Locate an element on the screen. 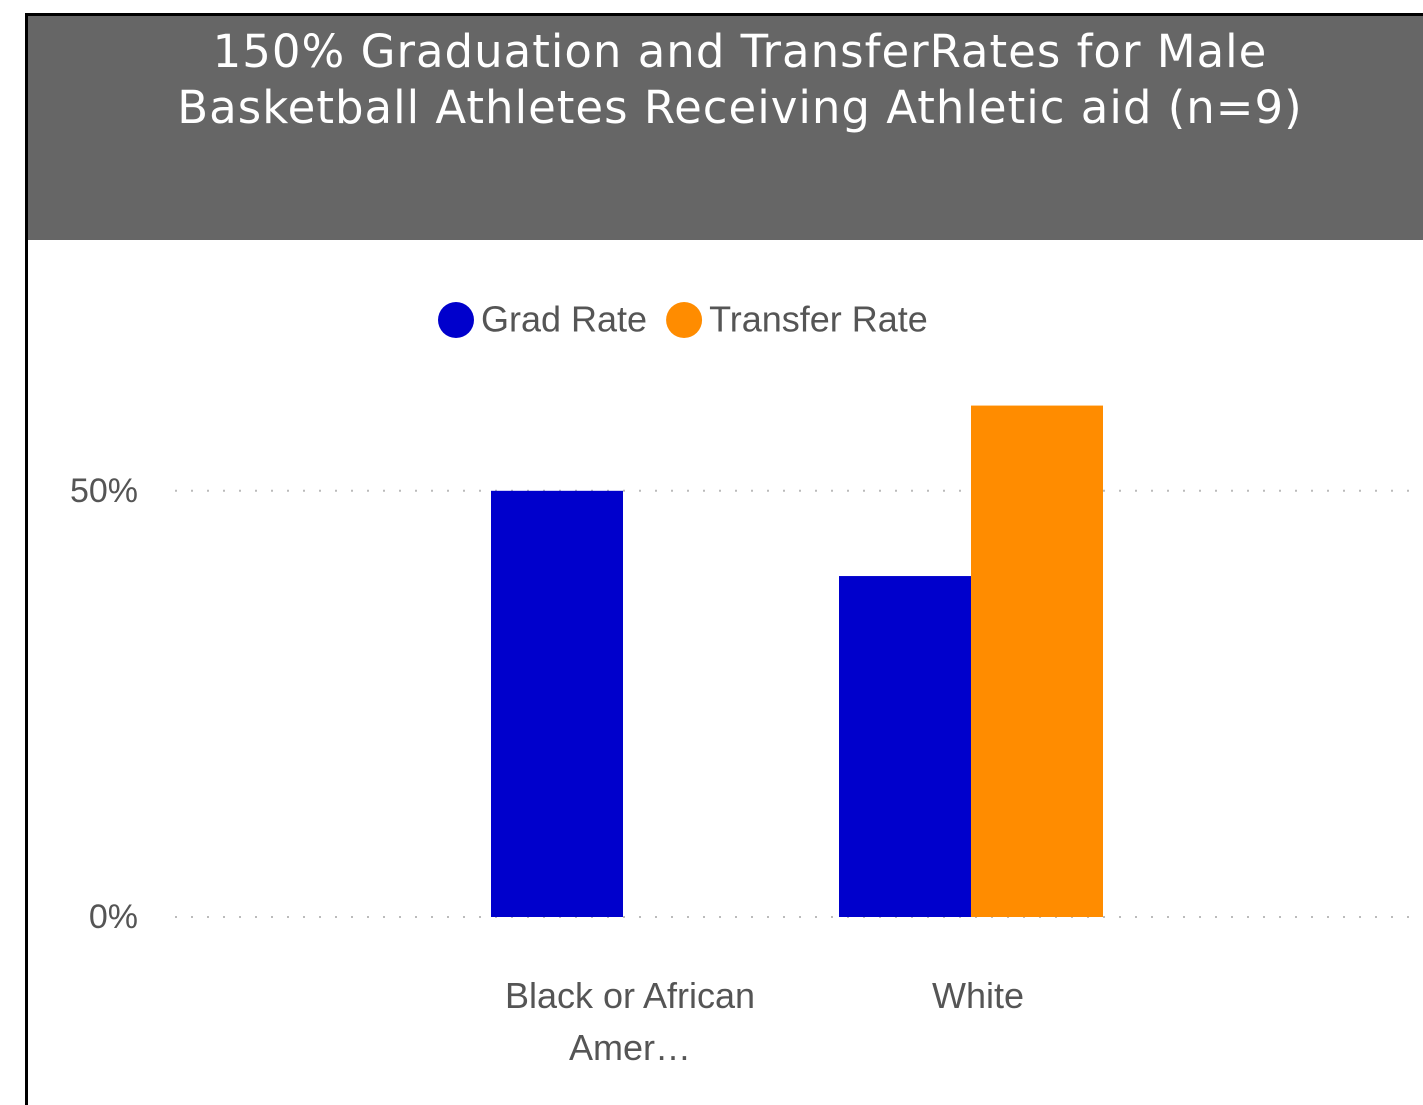  legend-label: Grad Rate is located at coordinates (564, 319).